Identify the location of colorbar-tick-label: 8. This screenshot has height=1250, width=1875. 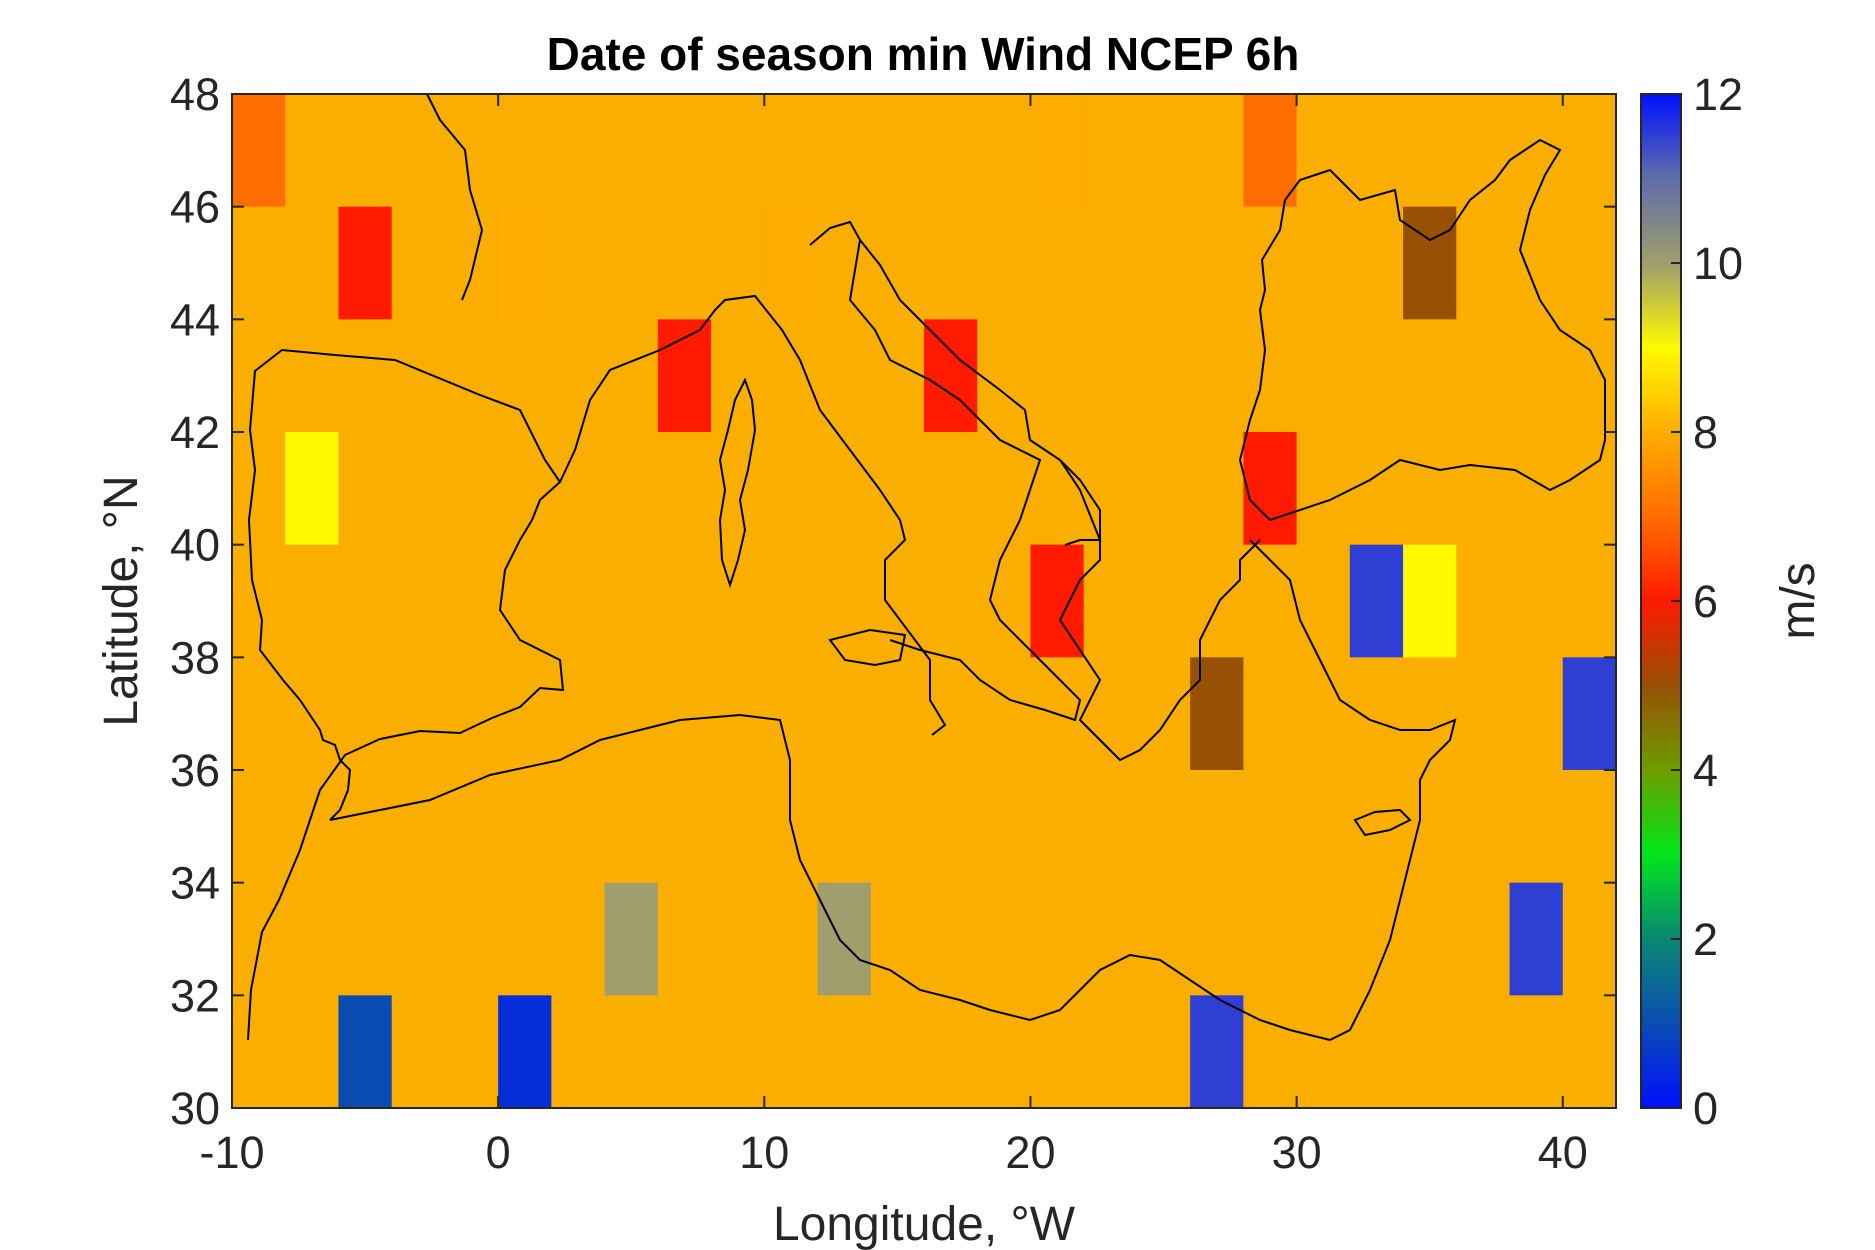
(1705, 432).